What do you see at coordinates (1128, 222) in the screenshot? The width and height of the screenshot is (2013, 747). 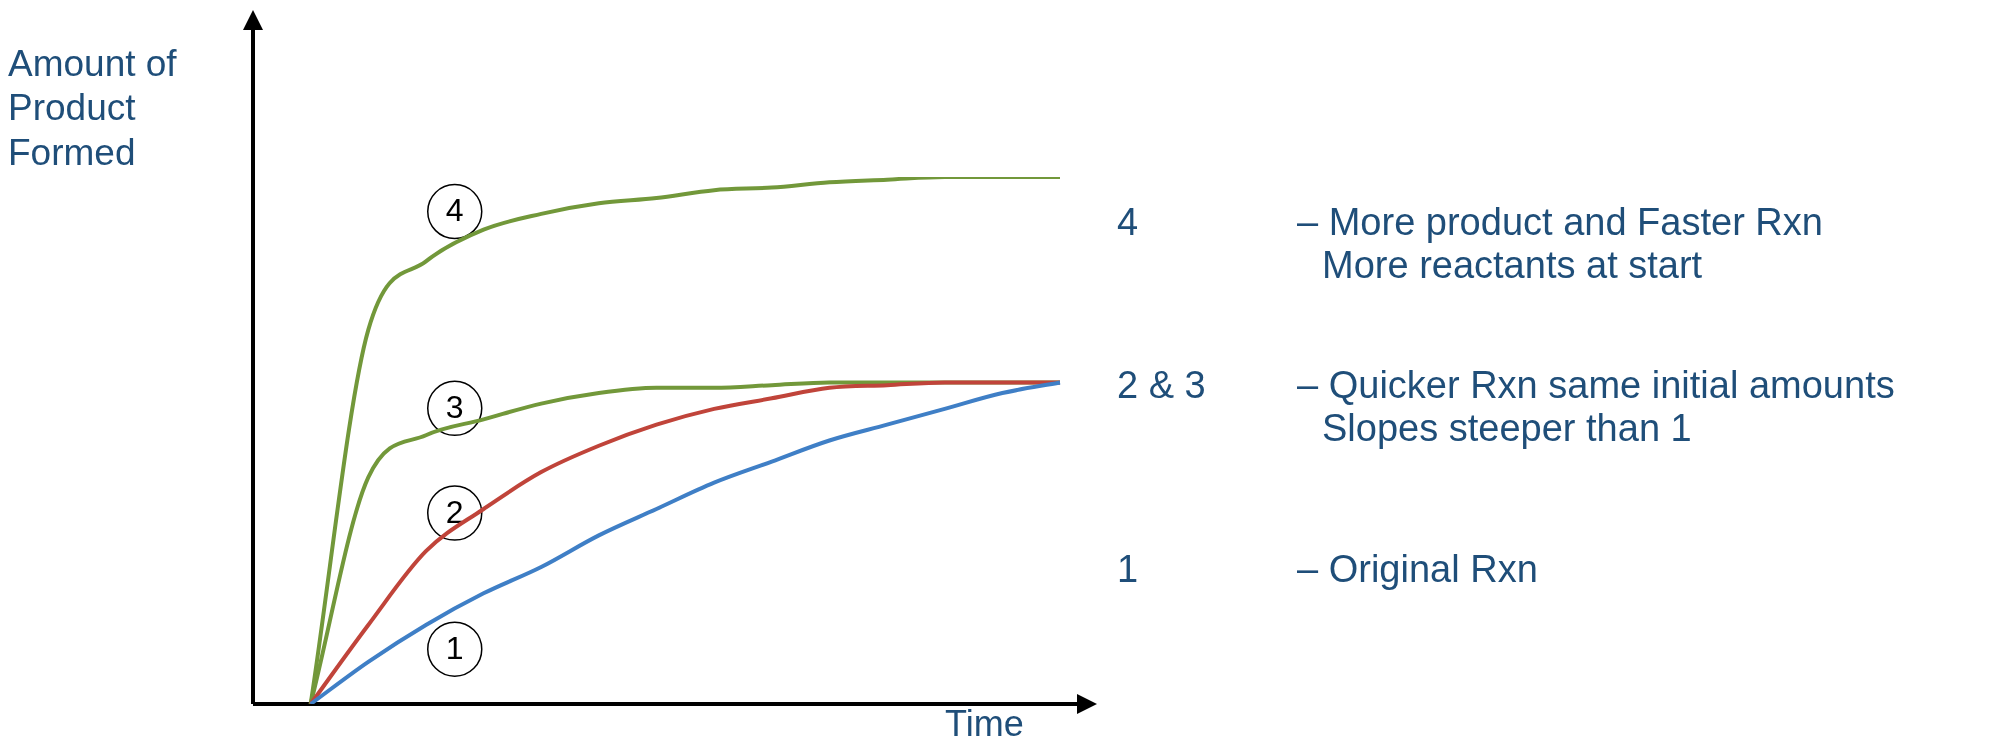 I see `text: 4` at bounding box center [1128, 222].